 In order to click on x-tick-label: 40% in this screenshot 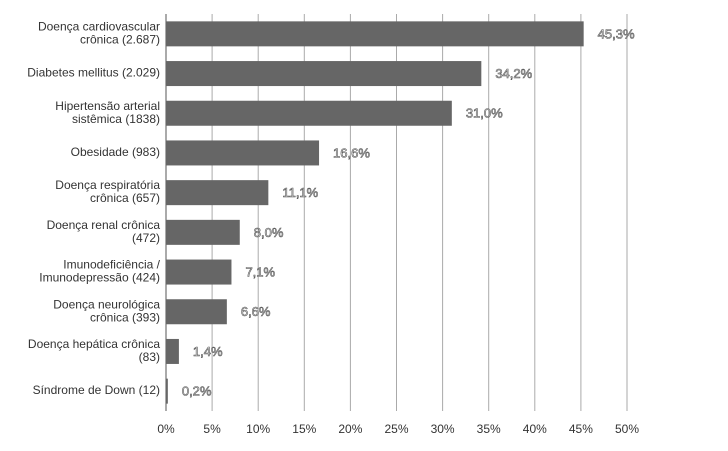, I will do `click(535, 429)`.